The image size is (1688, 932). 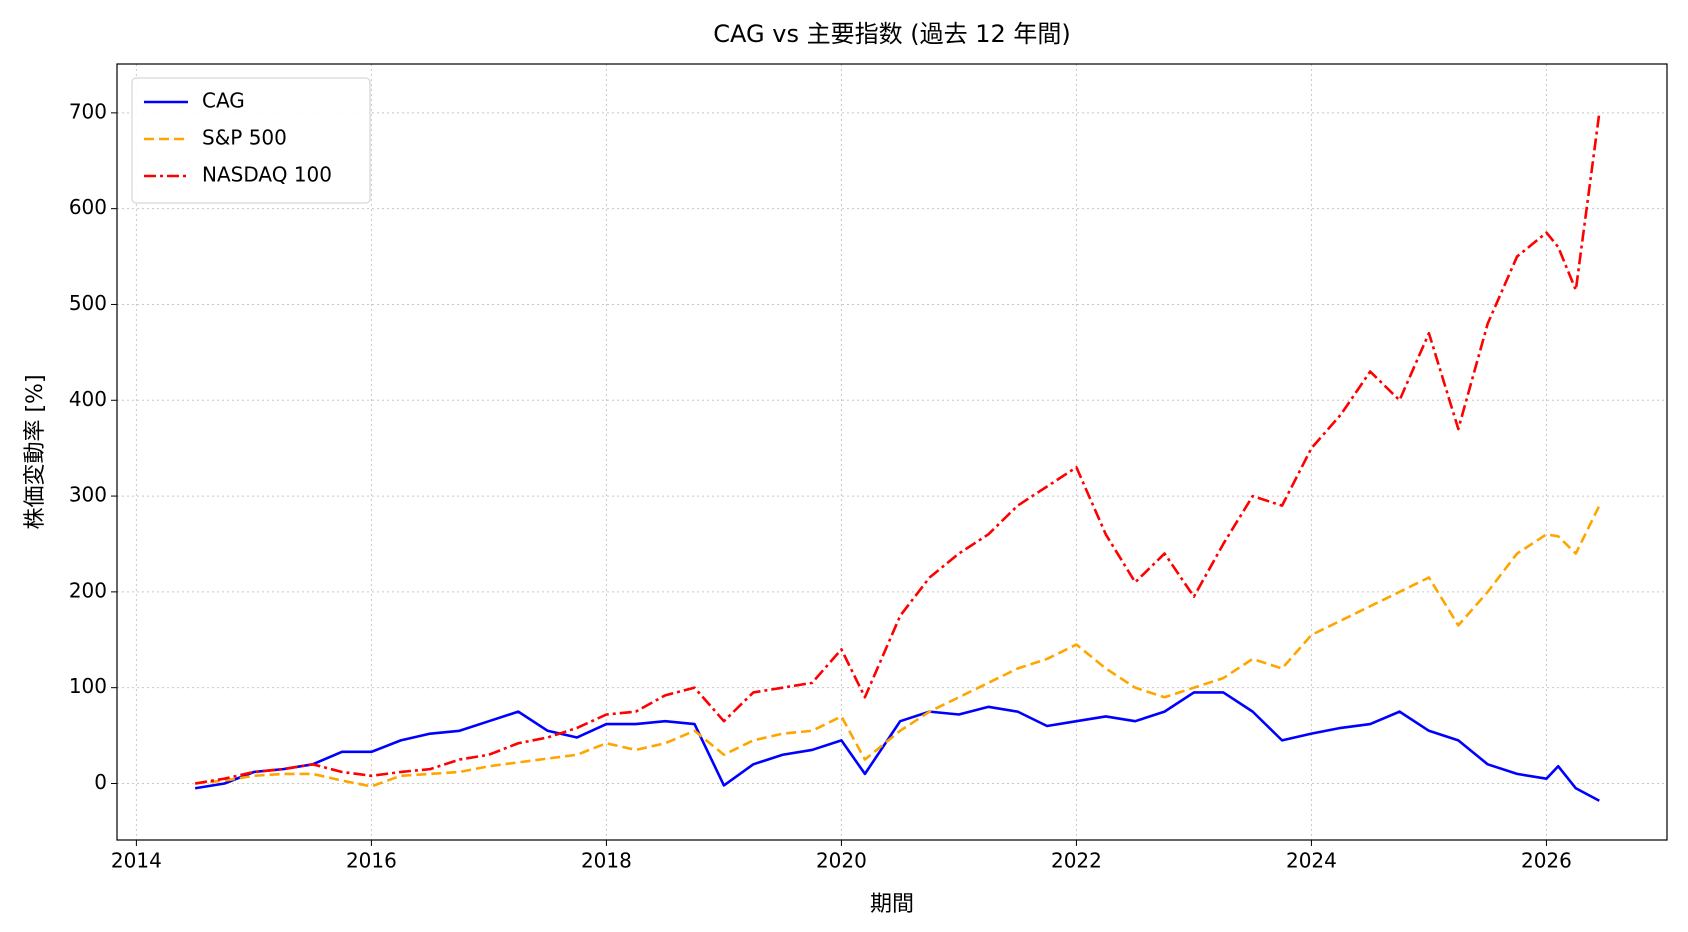 I want to click on data-line, so click(x=897, y=746).